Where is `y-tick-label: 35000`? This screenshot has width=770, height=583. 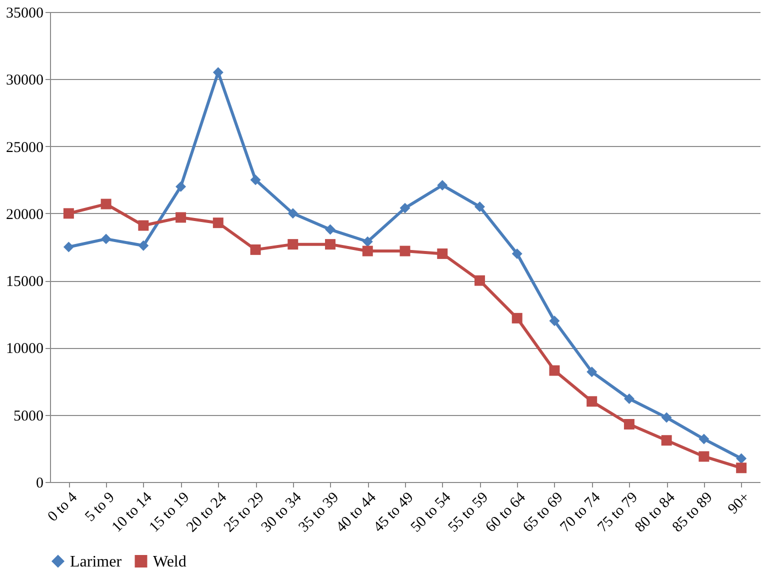 y-tick-label: 35000 is located at coordinates (25, 14).